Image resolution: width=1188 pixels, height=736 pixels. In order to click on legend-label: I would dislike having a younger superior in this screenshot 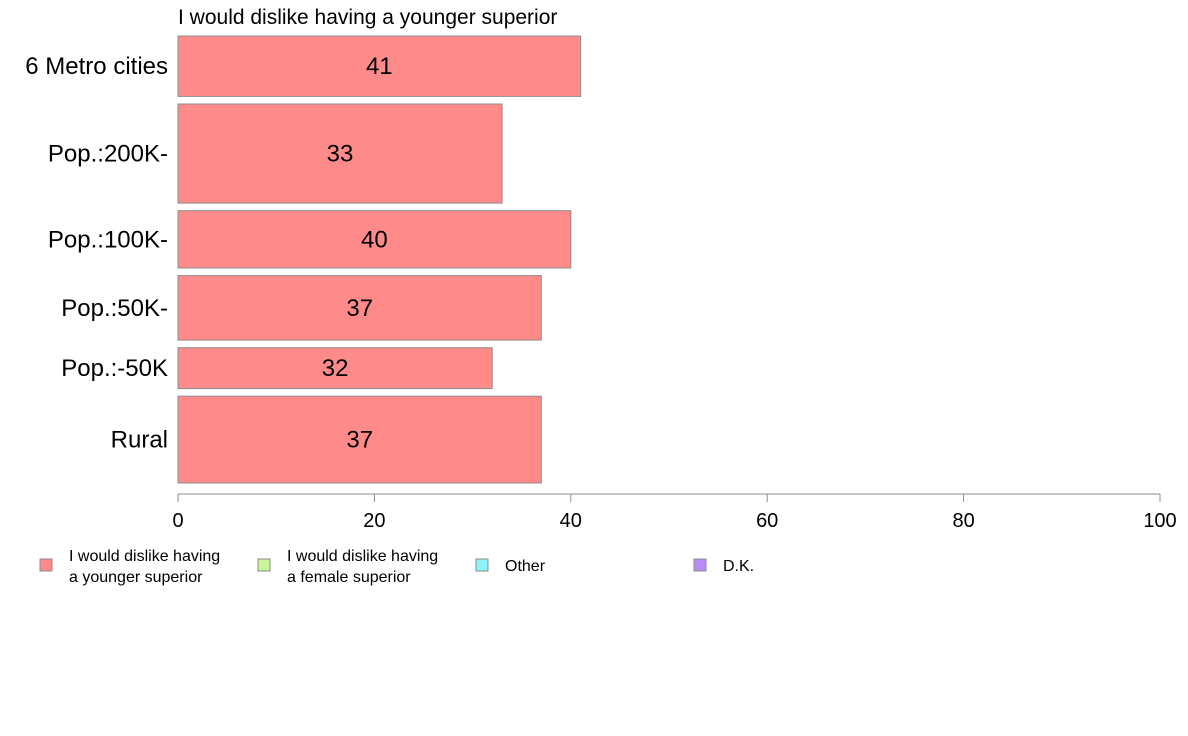, I will do `click(144, 567)`.